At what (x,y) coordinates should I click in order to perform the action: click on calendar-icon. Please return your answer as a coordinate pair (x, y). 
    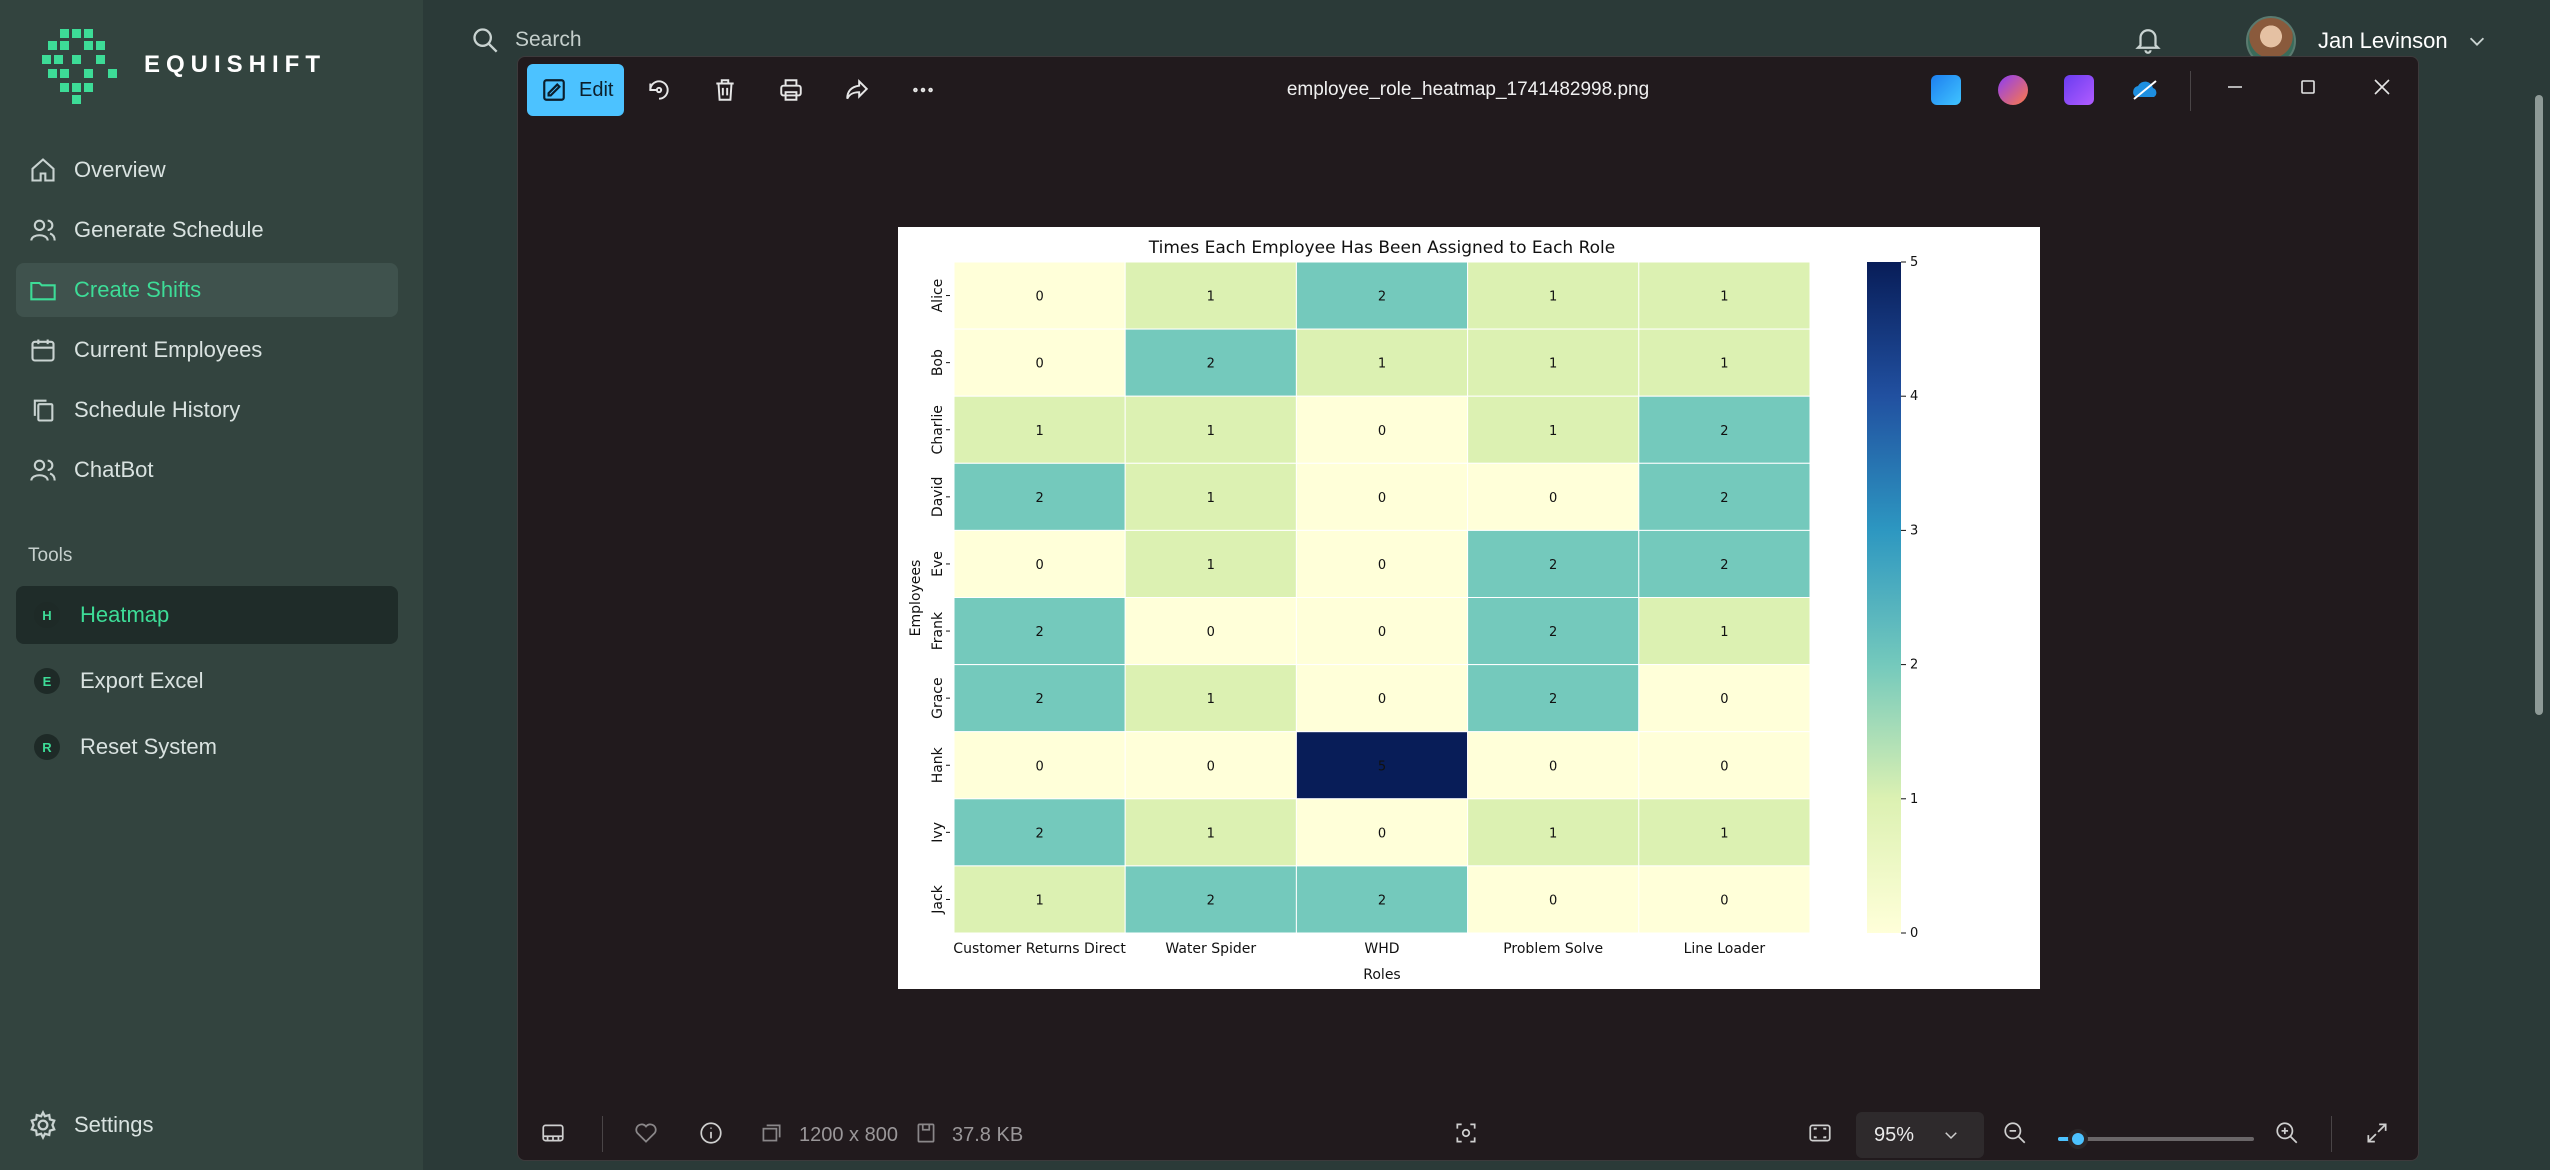
    Looking at the image, I should click on (43, 350).